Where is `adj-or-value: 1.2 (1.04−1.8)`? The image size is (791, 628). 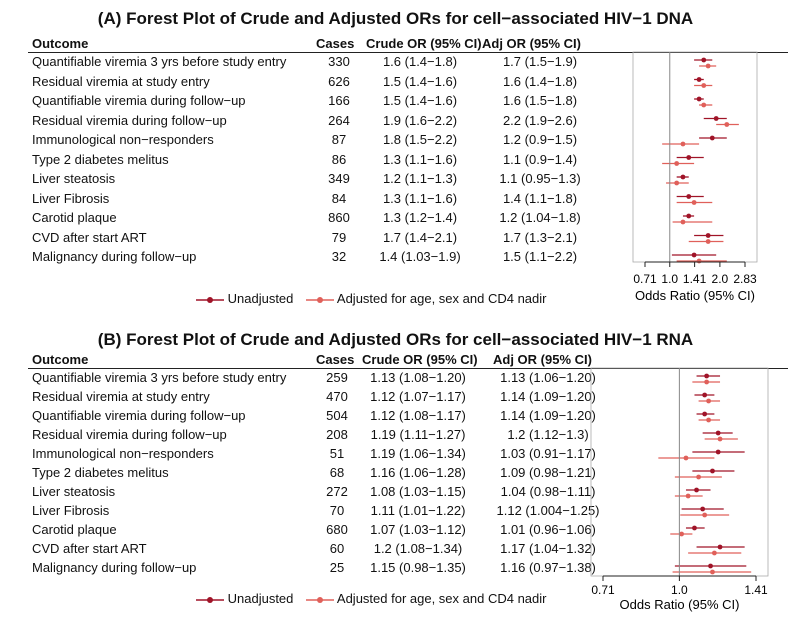 adj-or-value: 1.2 (1.04−1.8) is located at coordinates (540, 217).